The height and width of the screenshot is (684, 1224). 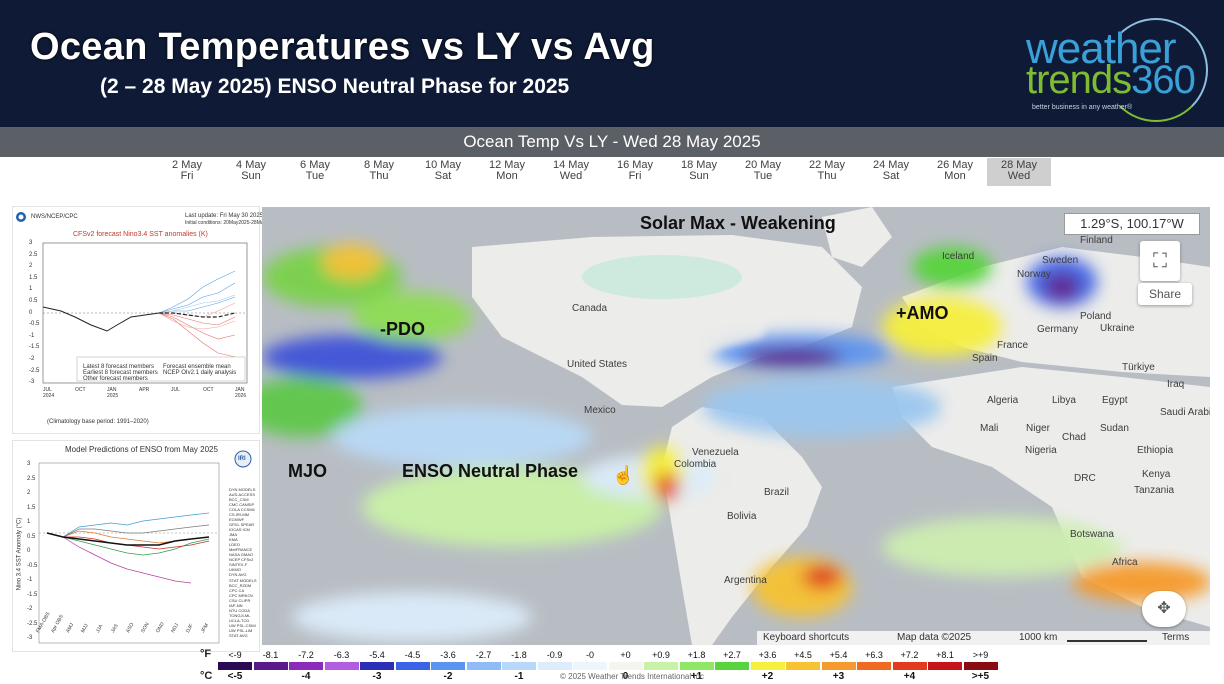 I want to click on forecast-member-line, so click(x=197, y=304).